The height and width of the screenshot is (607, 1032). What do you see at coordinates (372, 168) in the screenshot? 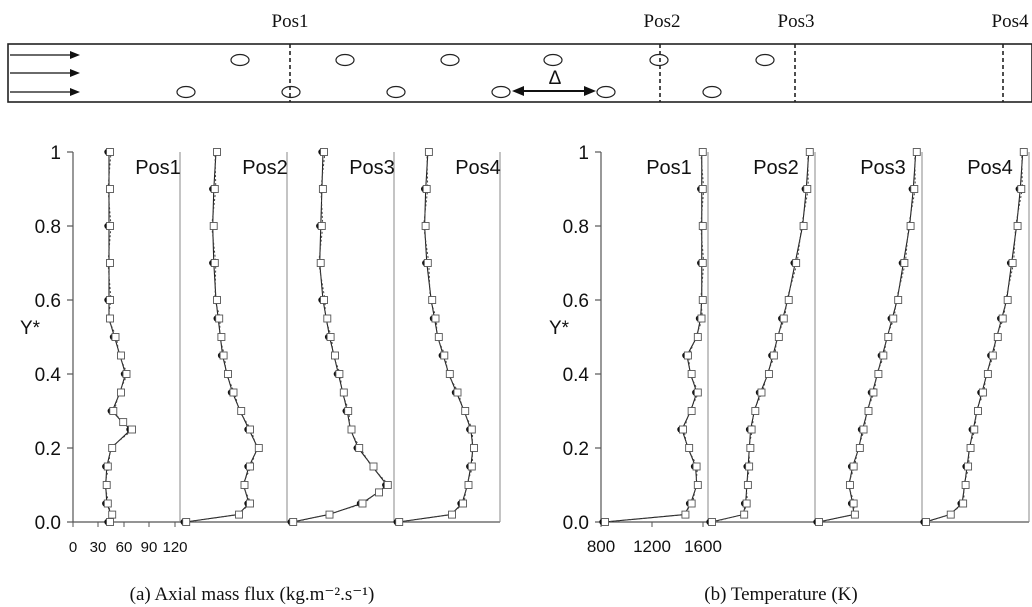
I see `panel-label: Pos3` at bounding box center [372, 168].